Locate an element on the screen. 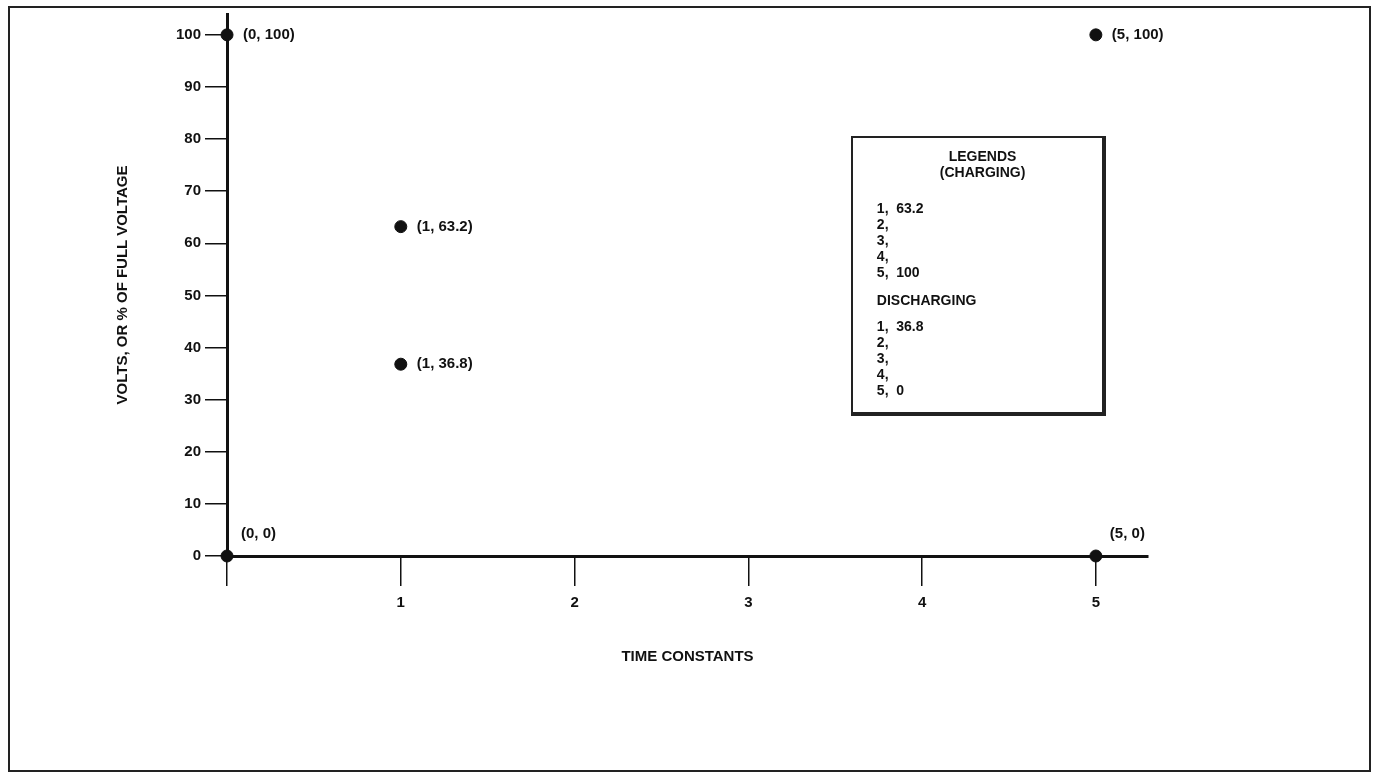 This screenshot has width=1383, height=780. x-tick-label: 4 is located at coordinates (922, 602).